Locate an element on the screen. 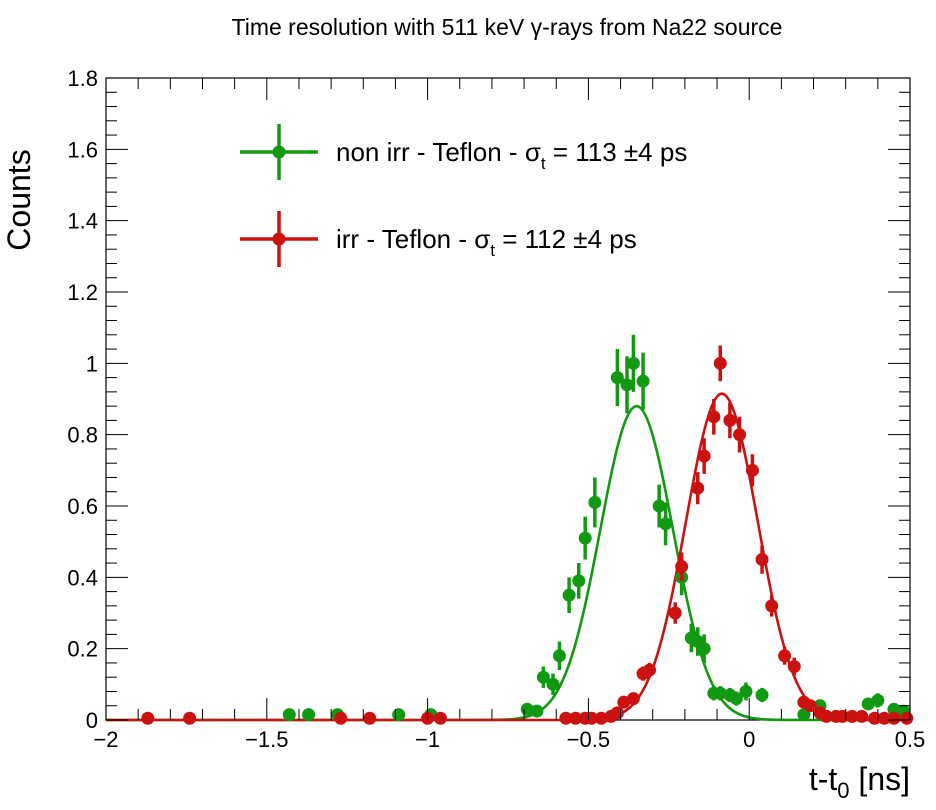 The image size is (936, 810). legend-label: non irr - Teflon - σt = 113 ±4 ps is located at coordinates (511, 155).